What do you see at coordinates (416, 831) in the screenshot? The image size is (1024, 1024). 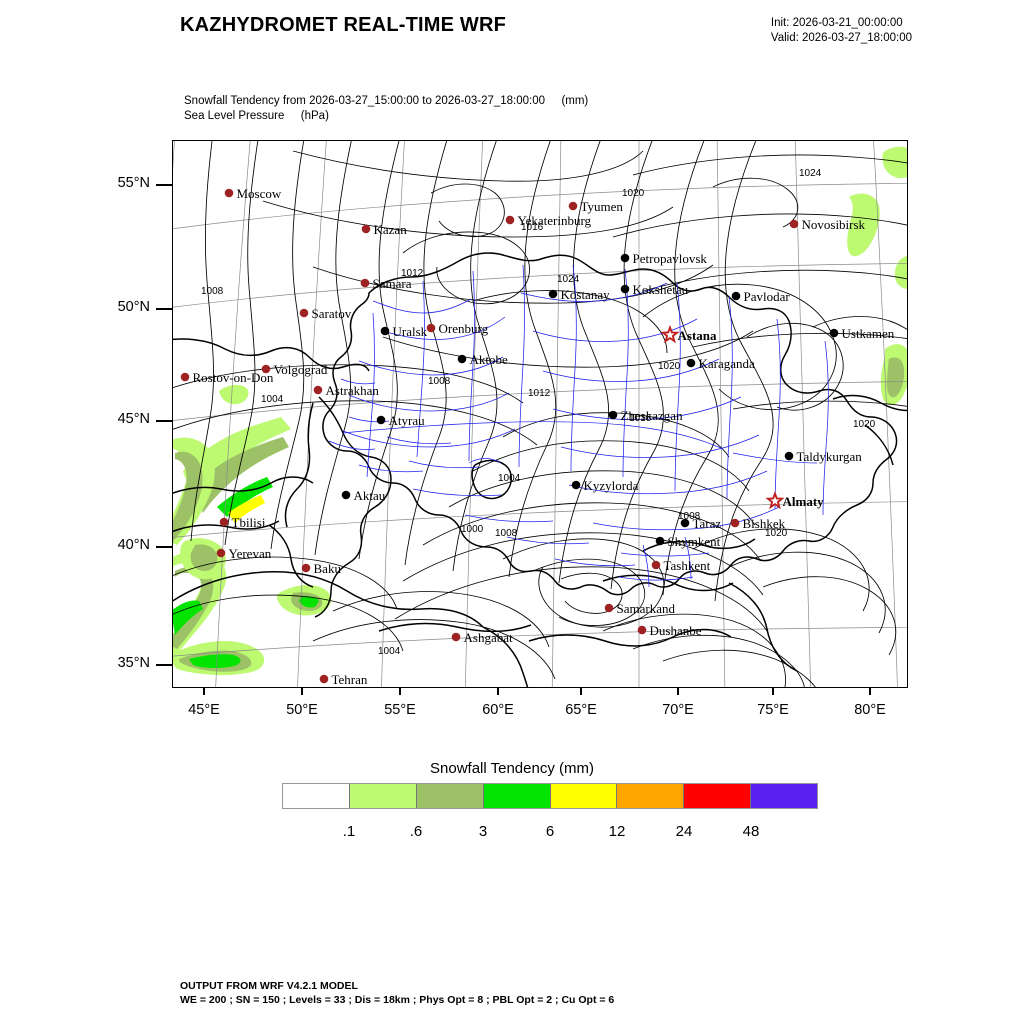 I see `colorbar-tick-p6: .6` at bounding box center [416, 831].